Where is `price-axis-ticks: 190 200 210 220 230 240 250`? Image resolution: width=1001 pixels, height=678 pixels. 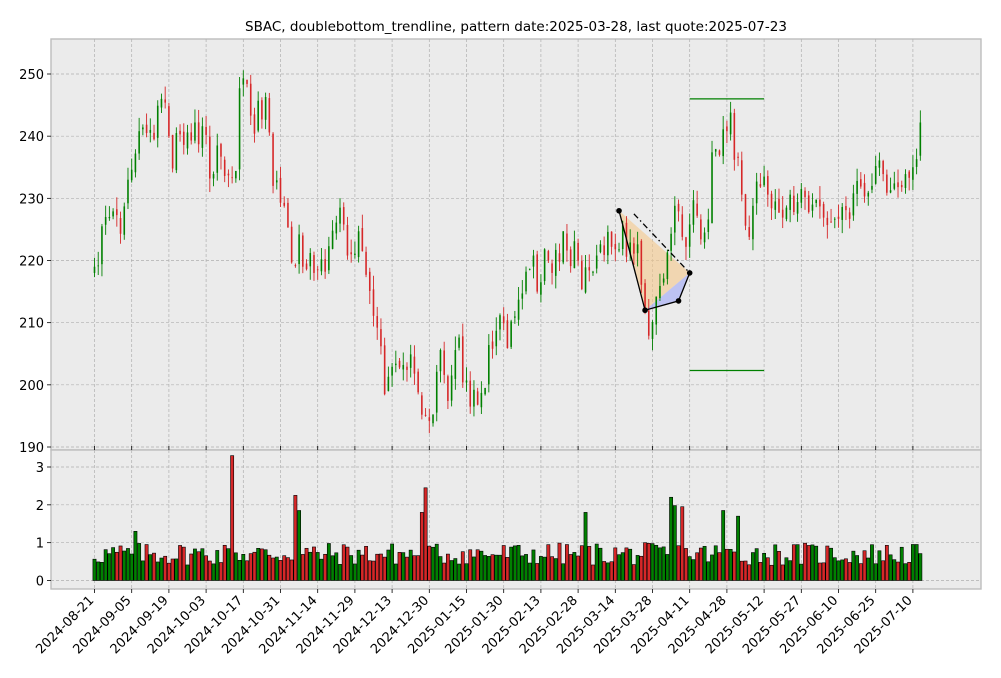 price-axis-ticks: 190 200 210 220 230 240 250 is located at coordinates (35, 262).